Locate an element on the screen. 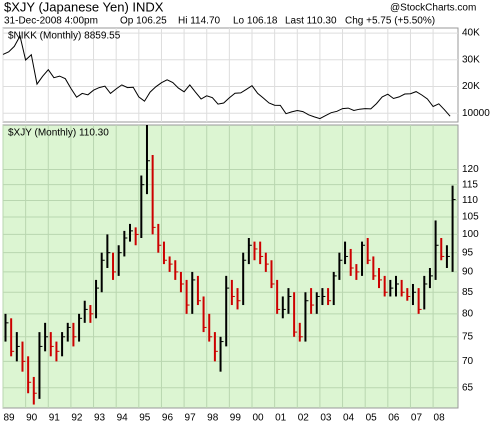  x-tick-label: 01 is located at coordinates (281, 418).